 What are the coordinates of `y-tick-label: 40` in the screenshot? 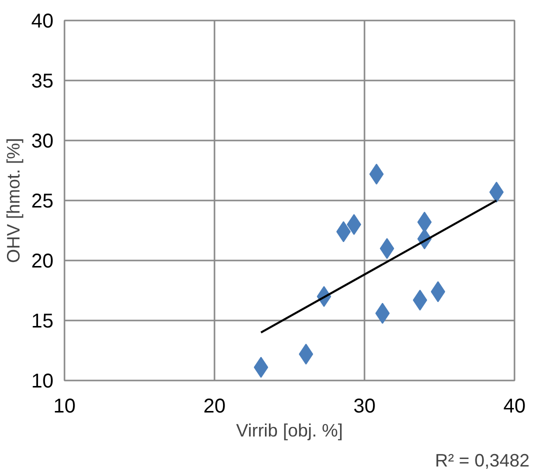 It's located at (42, 21).